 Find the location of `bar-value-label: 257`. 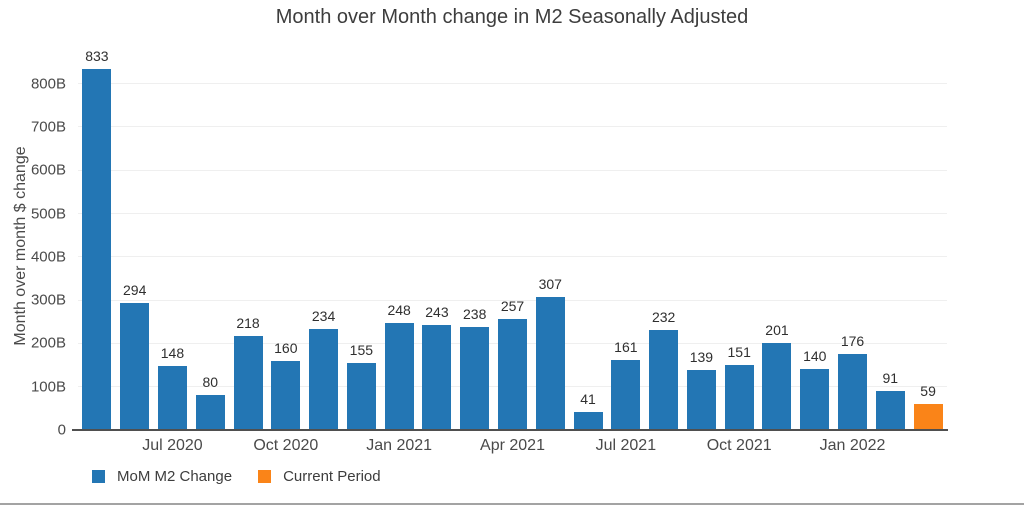

bar-value-label: 257 is located at coordinates (512, 305).